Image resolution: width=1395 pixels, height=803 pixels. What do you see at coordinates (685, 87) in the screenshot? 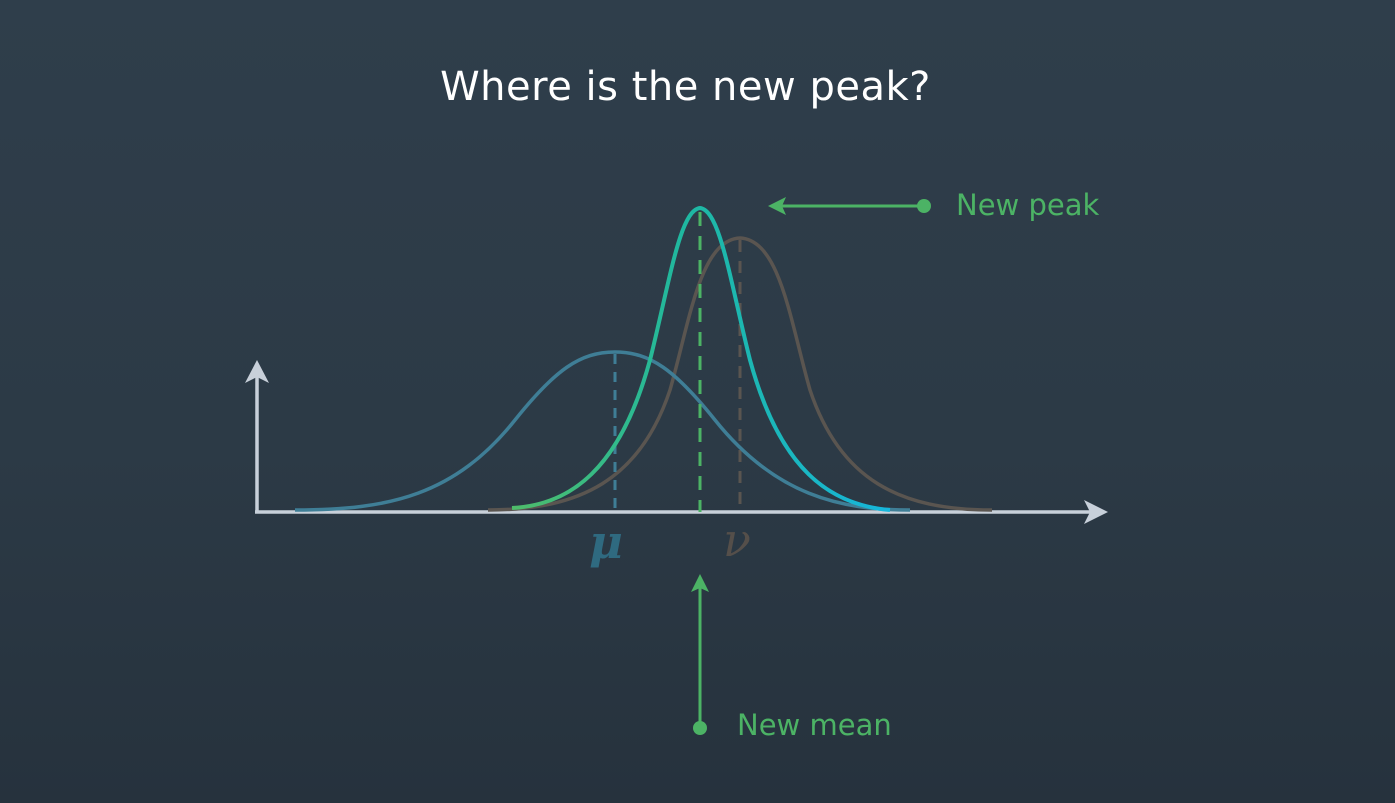
I see `page-title: Where is the new peak?` at bounding box center [685, 87].